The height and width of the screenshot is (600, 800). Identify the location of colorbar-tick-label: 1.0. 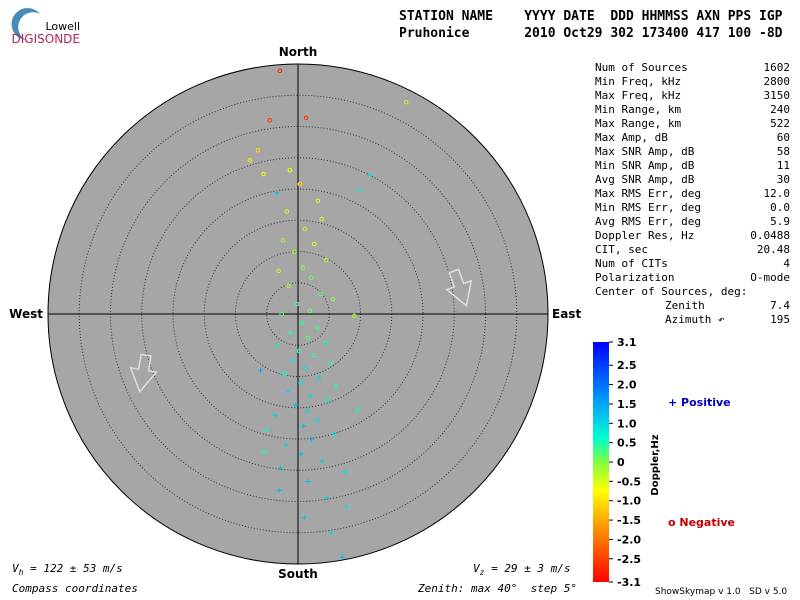
(627, 423).